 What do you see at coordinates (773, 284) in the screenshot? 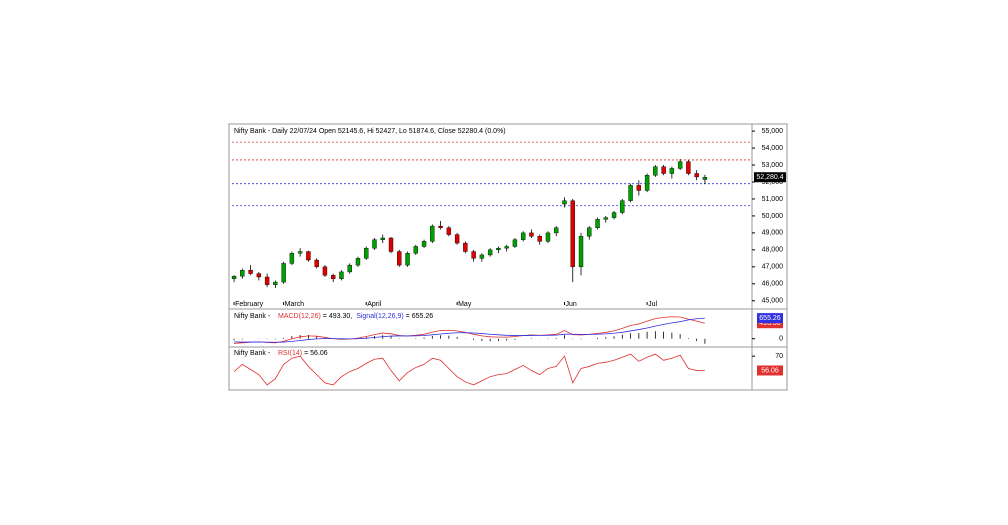
I see `y-tick-label: 46,000` at bounding box center [773, 284].